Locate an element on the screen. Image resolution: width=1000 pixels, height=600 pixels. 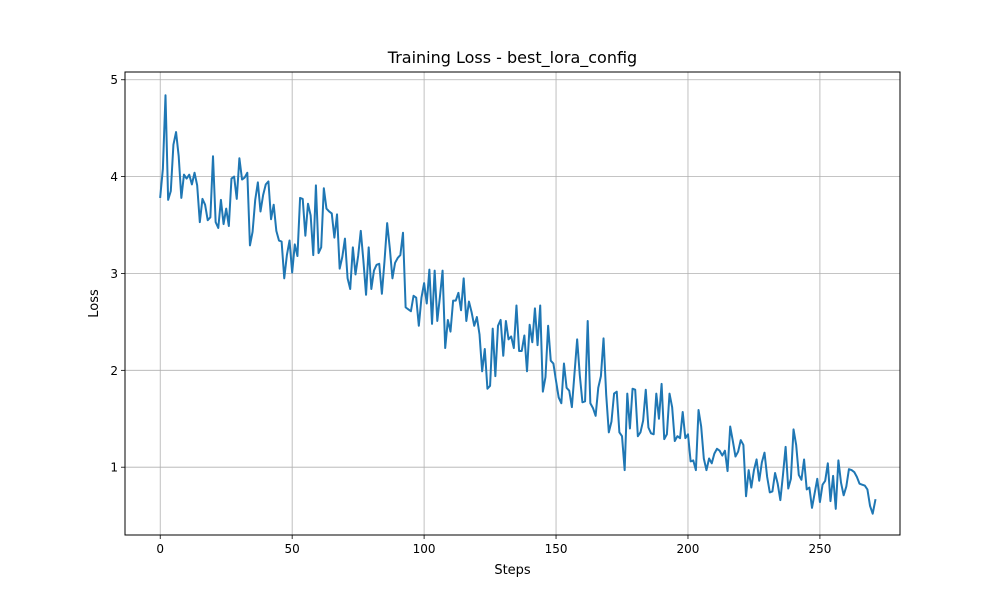
x-tick-label: 250 is located at coordinates (819, 549).